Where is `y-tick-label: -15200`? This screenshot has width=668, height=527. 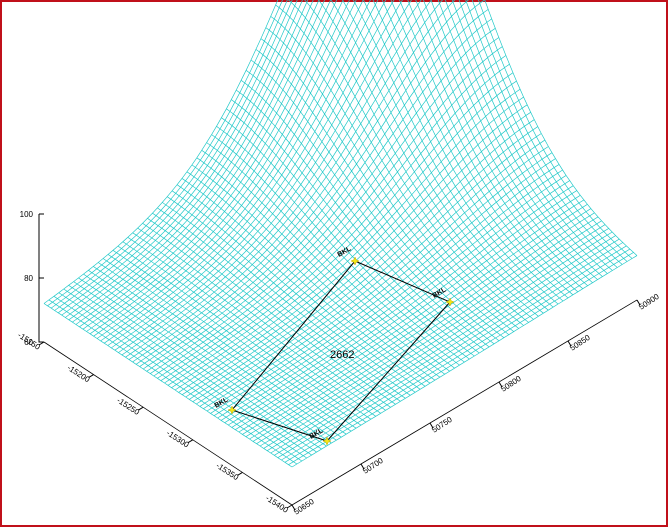 y-tick-label: -15200 is located at coordinates (79, 373).